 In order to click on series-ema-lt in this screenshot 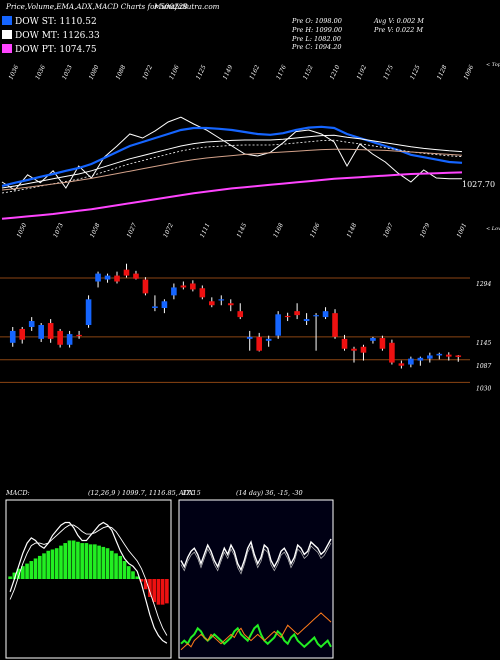, I will do `click(232, 169)`.